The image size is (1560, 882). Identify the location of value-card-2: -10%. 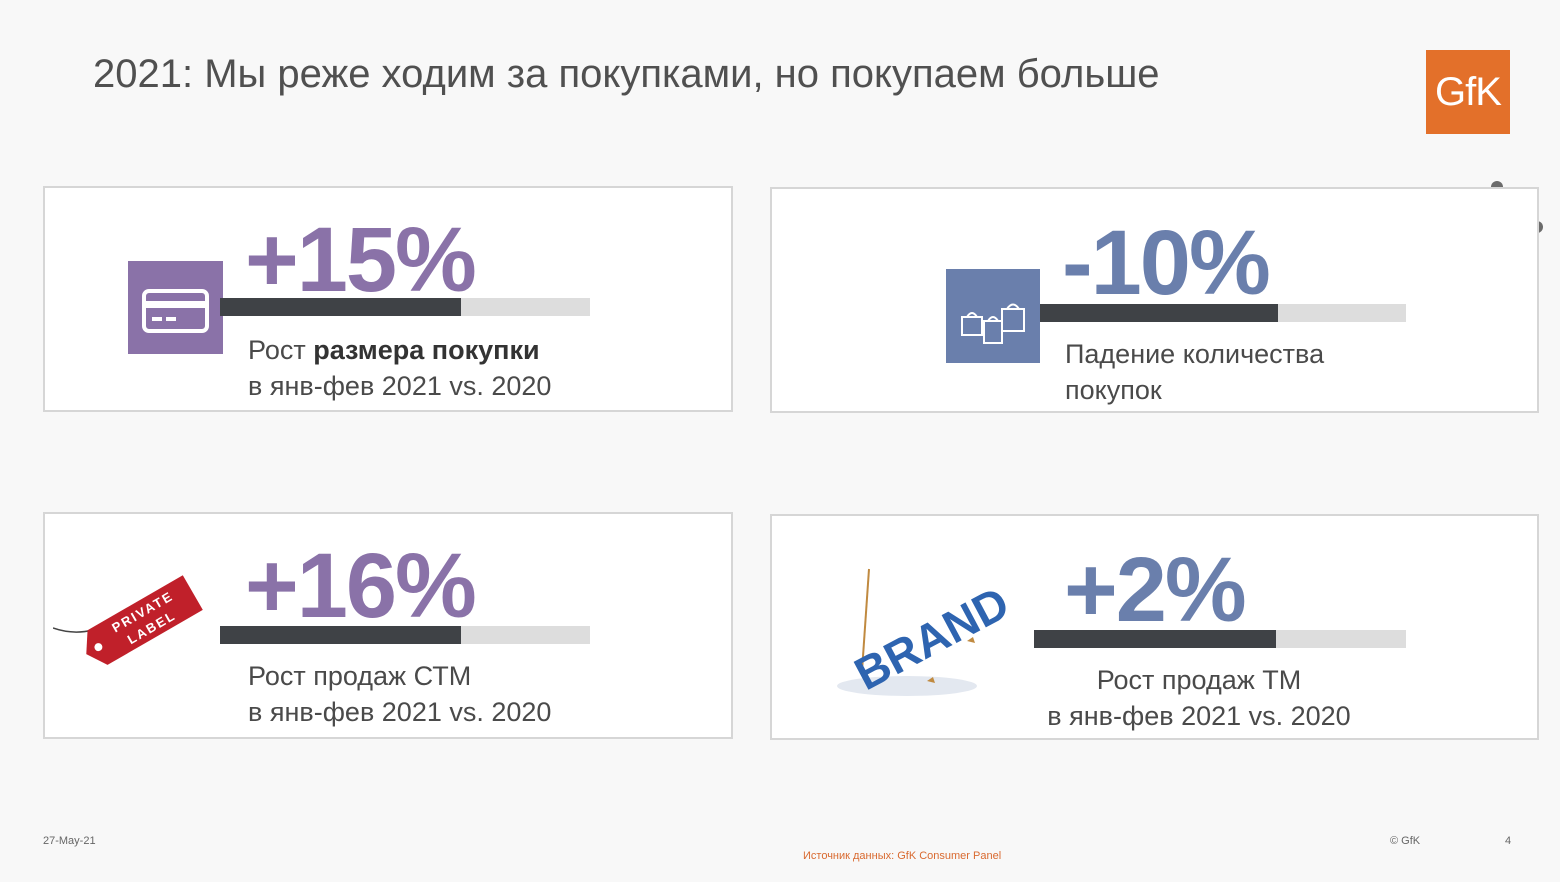
(1166, 263).